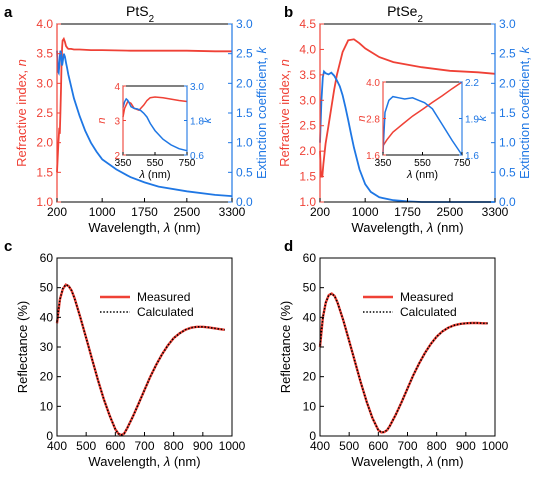  Describe the element at coordinates (117, 122) in the screenshot. I see `inset-y-left-tick-label: 3` at that location.